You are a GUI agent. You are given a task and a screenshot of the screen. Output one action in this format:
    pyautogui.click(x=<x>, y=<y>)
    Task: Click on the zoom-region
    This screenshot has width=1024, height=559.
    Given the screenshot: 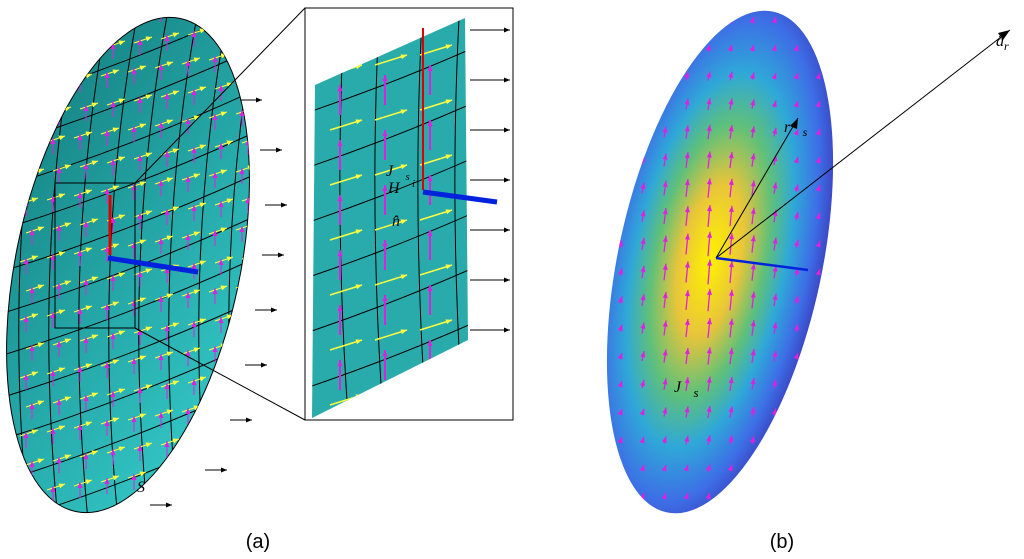 What is the action you would take?
    pyautogui.click(x=95, y=255)
    